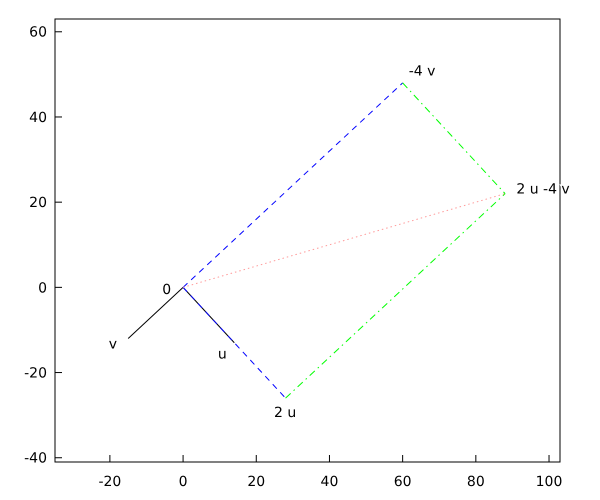 The height and width of the screenshot is (500, 600). What do you see at coordinates (35, 458) in the screenshot?
I see `y-tick-label: -40` at bounding box center [35, 458].